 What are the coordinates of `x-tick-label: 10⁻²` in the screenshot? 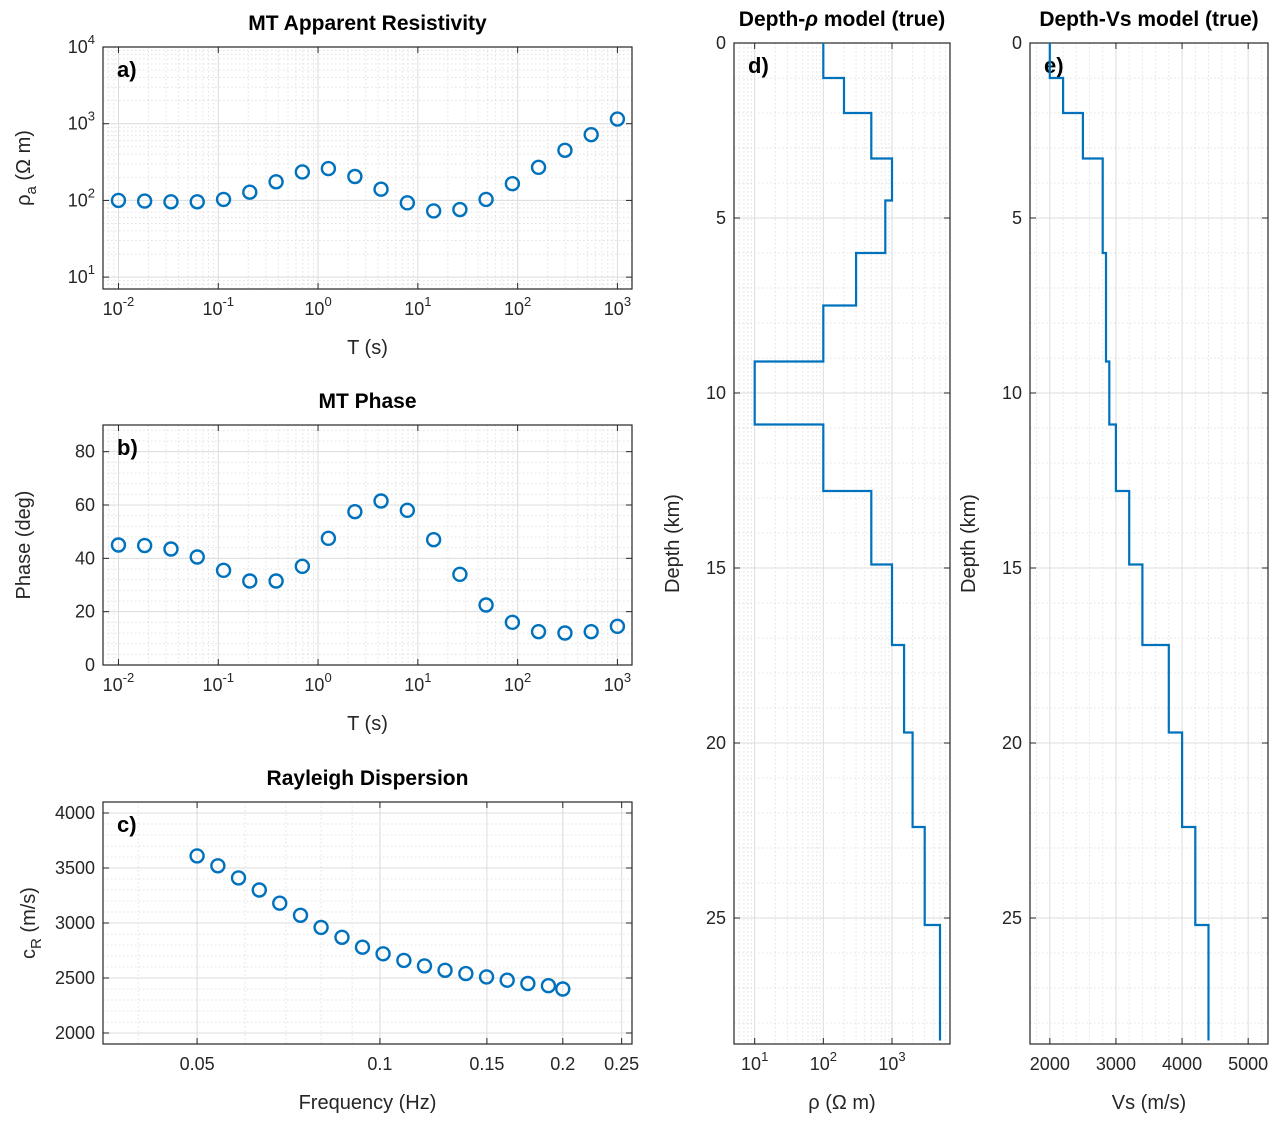 It's located at (119, 682).